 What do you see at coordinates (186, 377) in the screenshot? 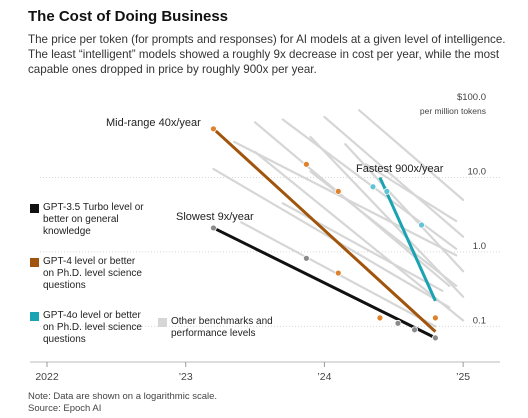
I see `x-tick-label: ’23` at bounding box center [186, 377].